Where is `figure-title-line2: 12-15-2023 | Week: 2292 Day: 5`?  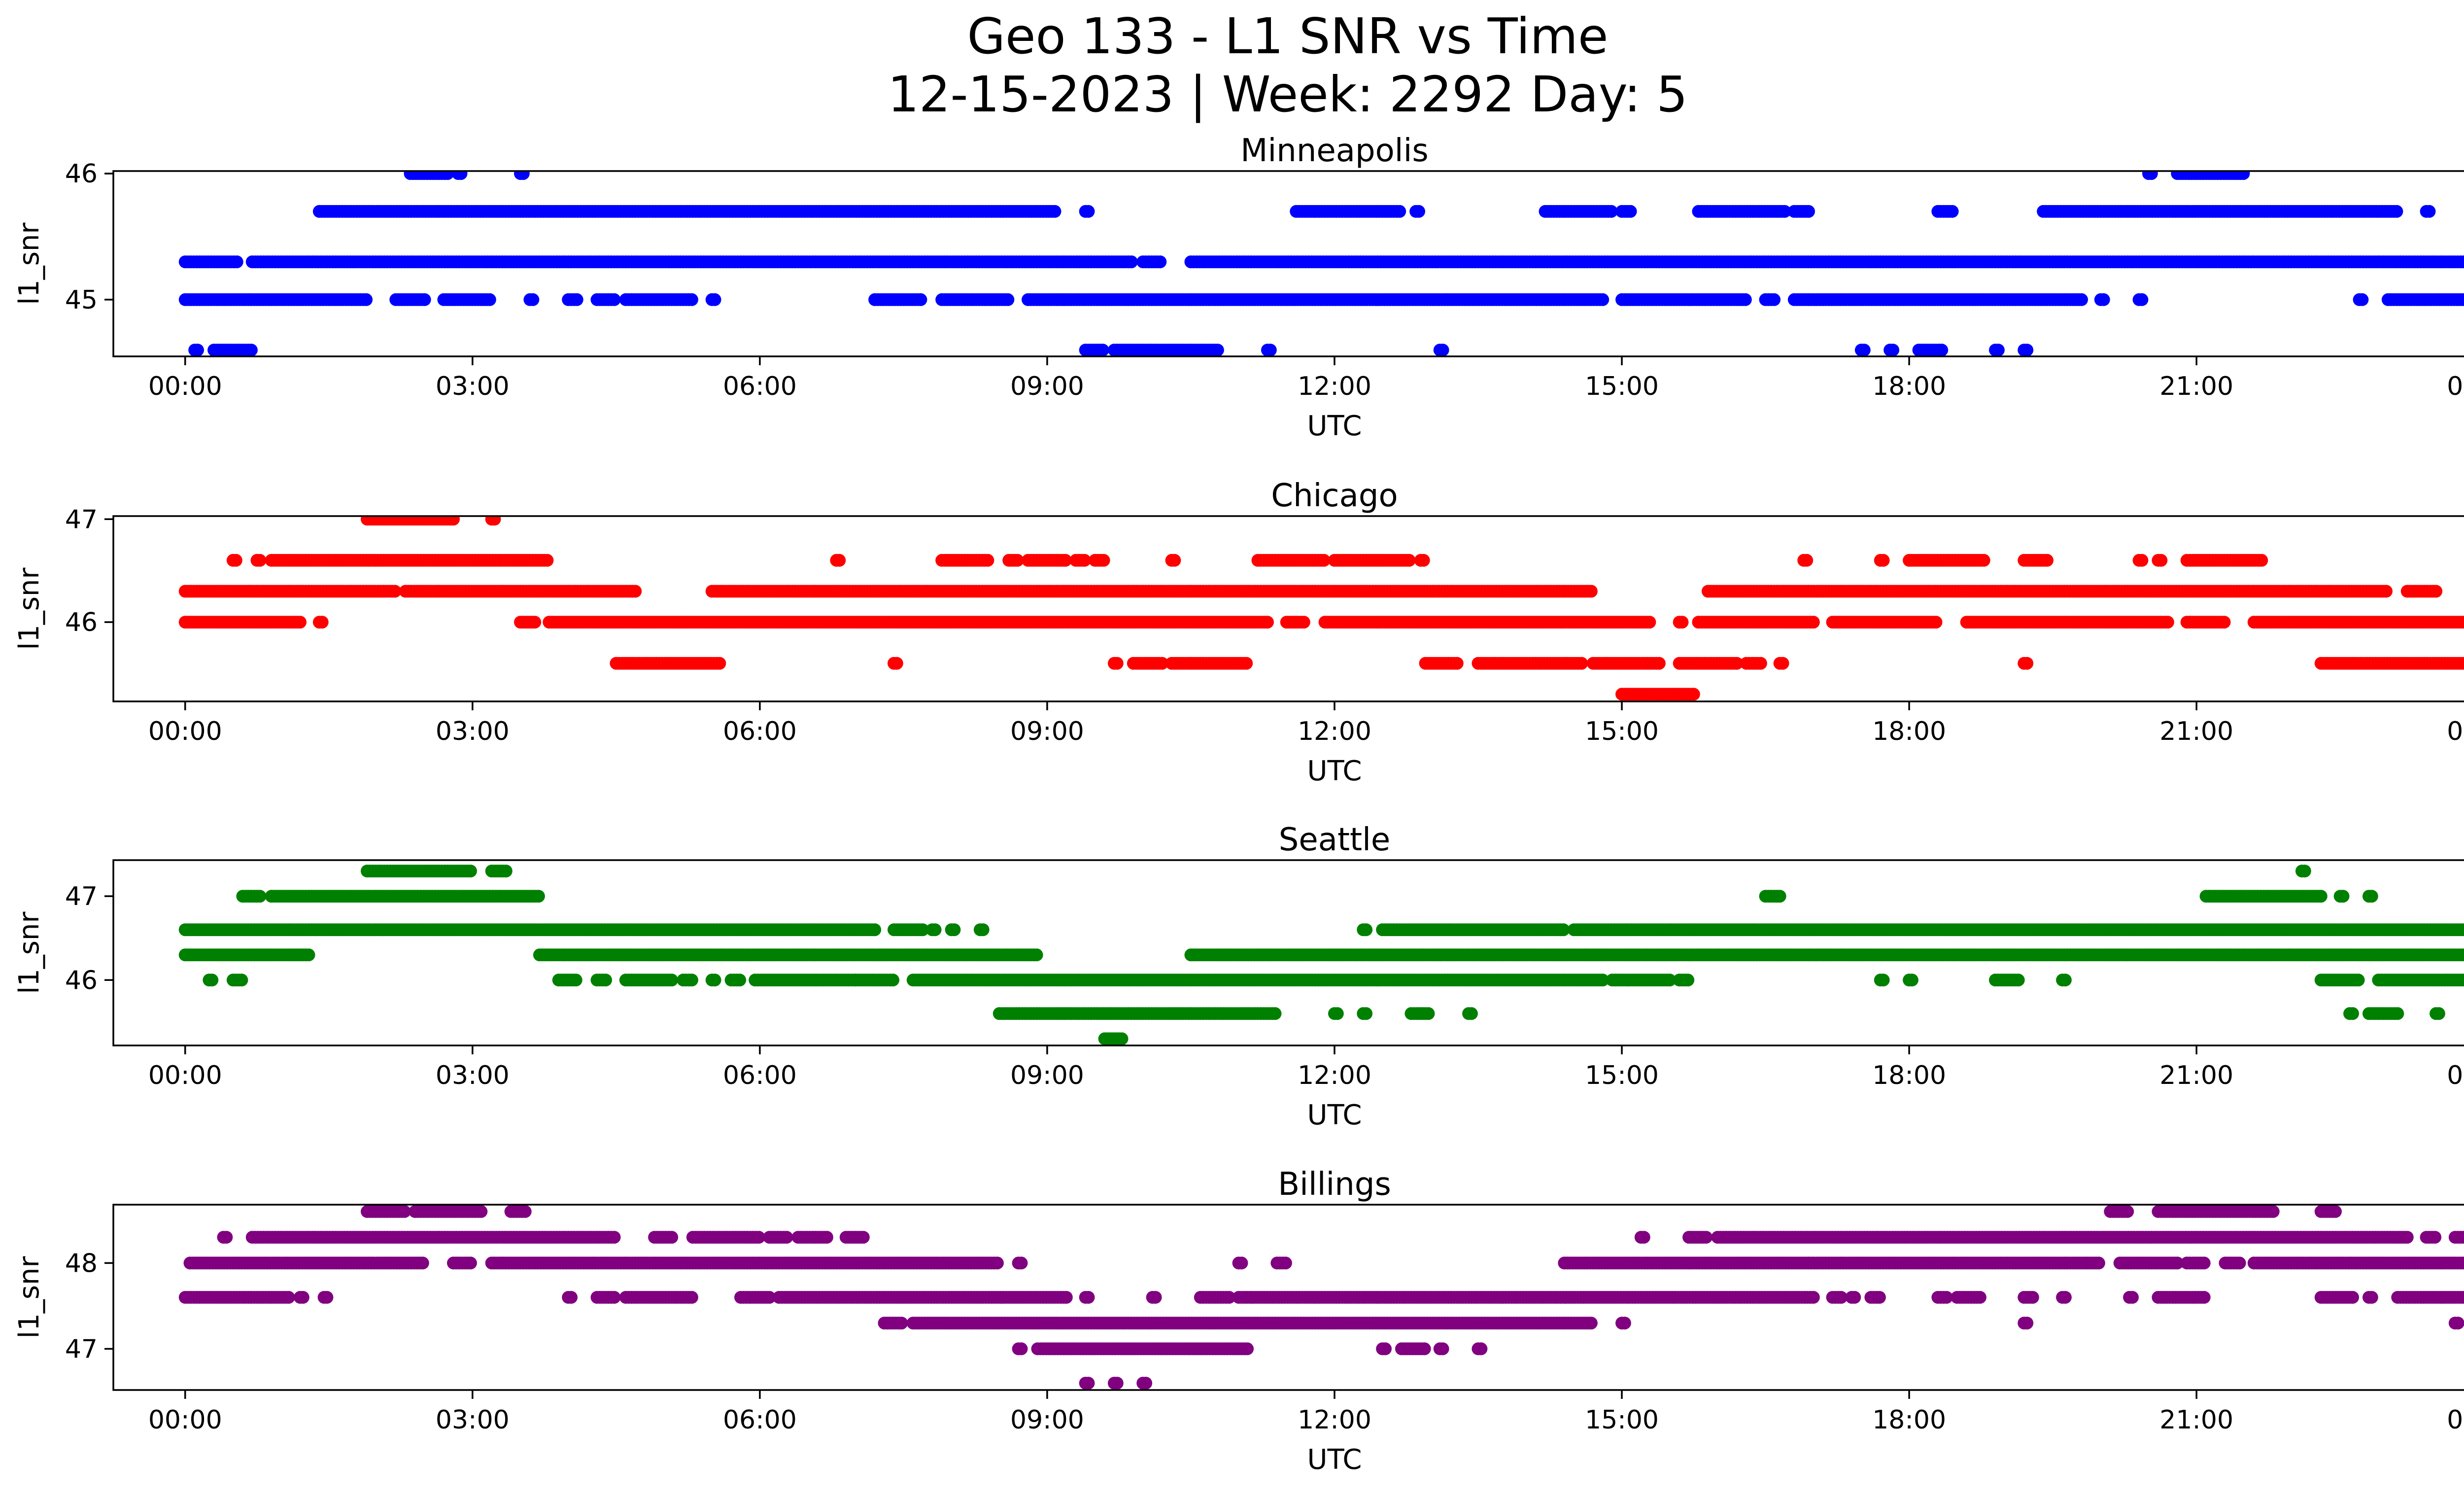
figure-title-line2: 12-15-2023 | Week: 2292 Day: 5 is located at coordinates (1287, 94).